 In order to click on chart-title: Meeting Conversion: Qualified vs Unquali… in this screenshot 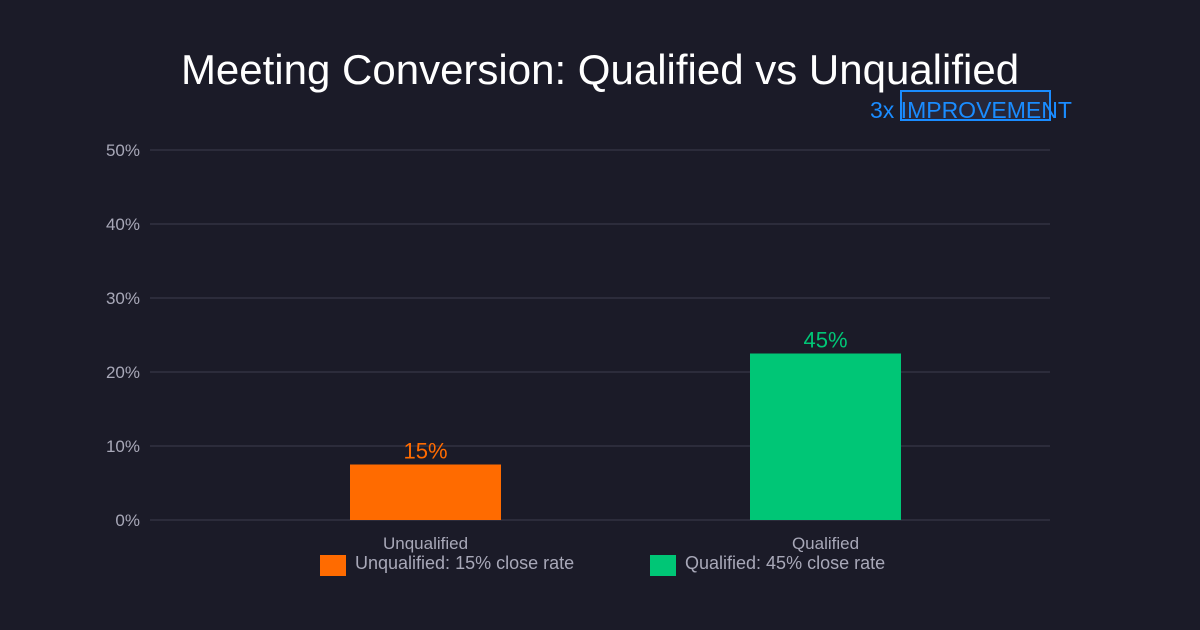, I will do `click(600, 69)`.